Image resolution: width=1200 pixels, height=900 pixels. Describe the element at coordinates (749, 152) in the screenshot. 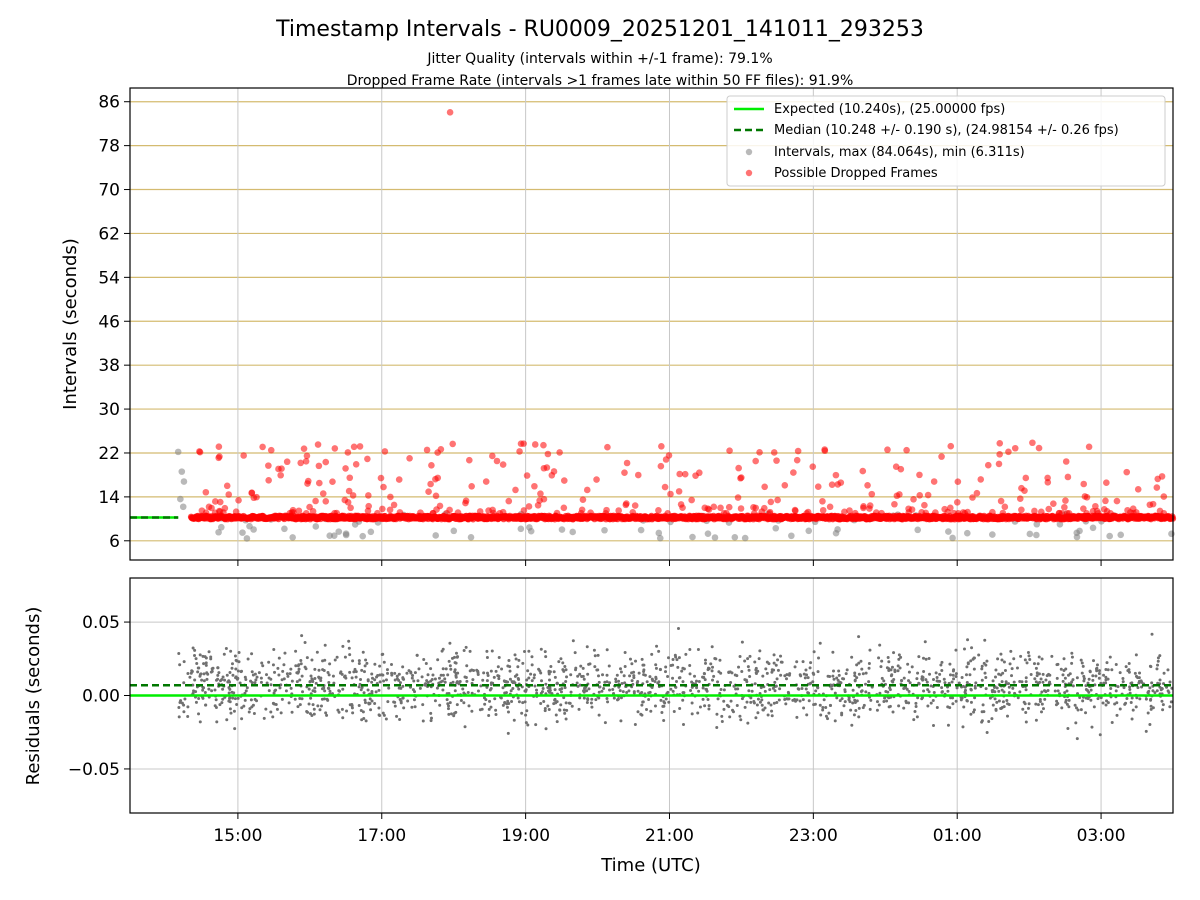

I see `legend-intervals-swatch` at that location.